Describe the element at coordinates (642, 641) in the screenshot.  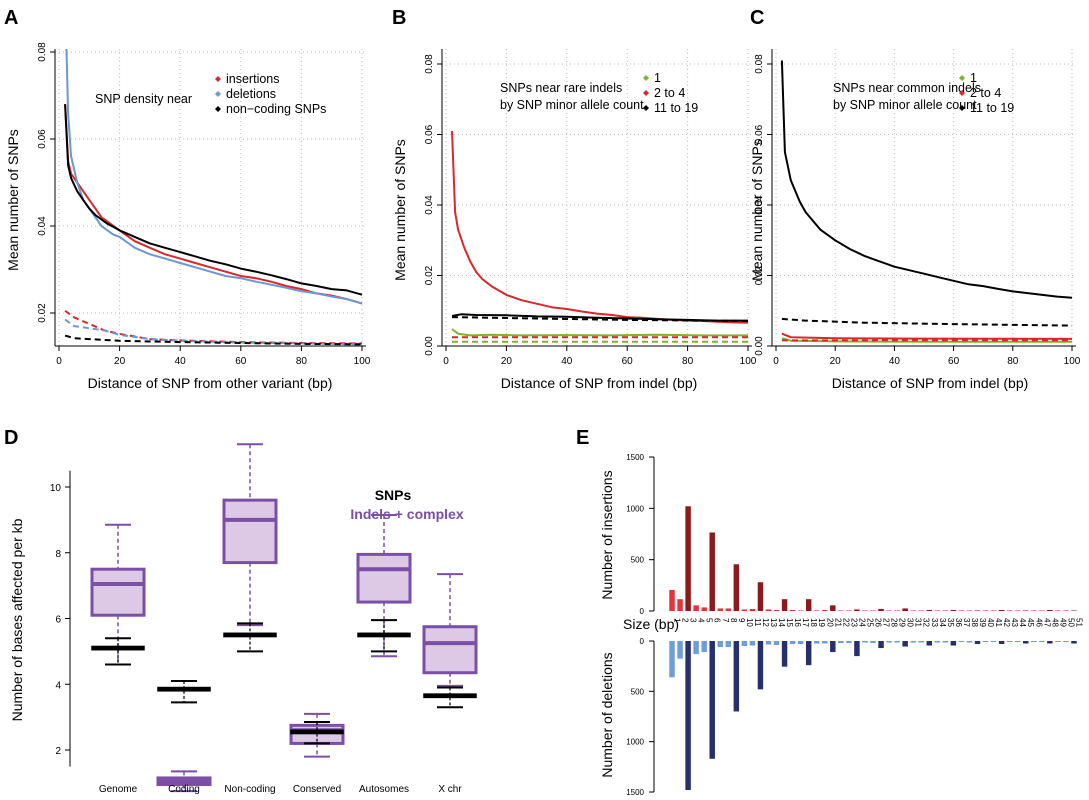
I see `bottom-y-tick-label: 0` at that location.